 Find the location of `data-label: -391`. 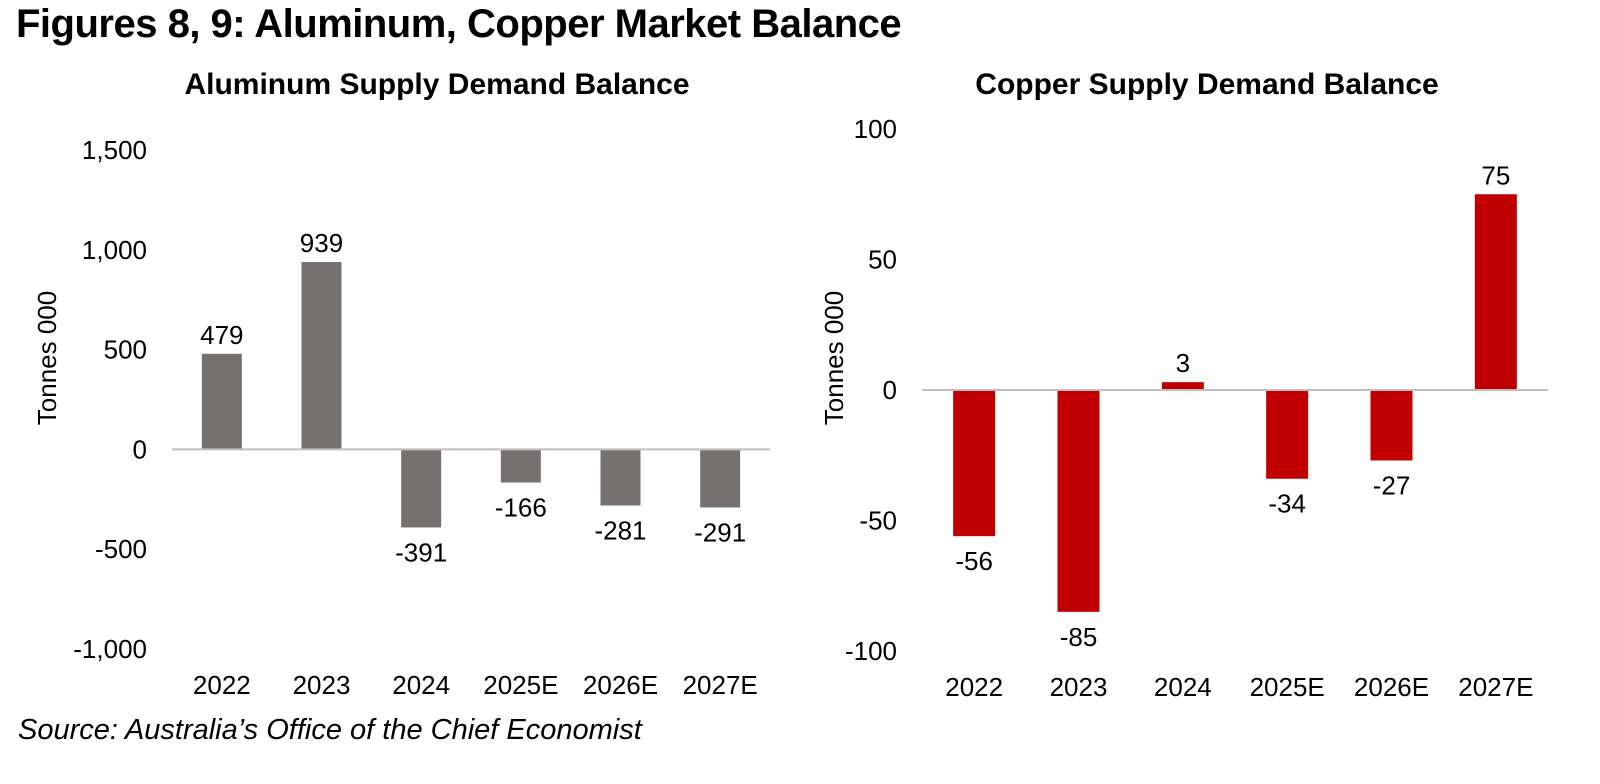

data-label: -391 is located at coordinates (421, 552).